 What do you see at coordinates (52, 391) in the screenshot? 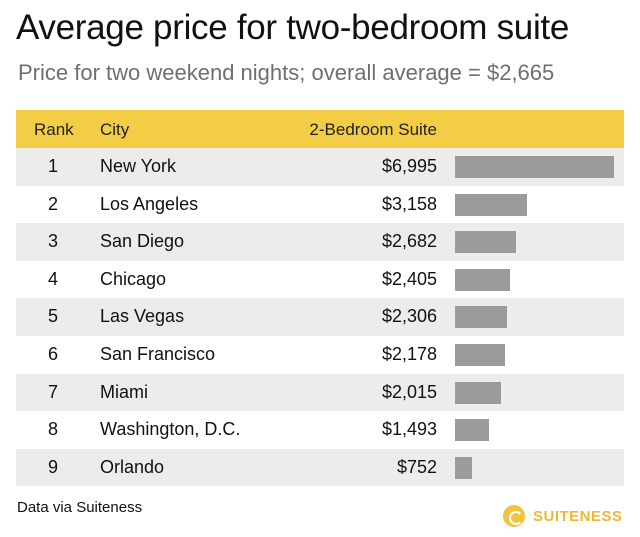
I see `rank-cell: 7` at bounding box center [52, 391].